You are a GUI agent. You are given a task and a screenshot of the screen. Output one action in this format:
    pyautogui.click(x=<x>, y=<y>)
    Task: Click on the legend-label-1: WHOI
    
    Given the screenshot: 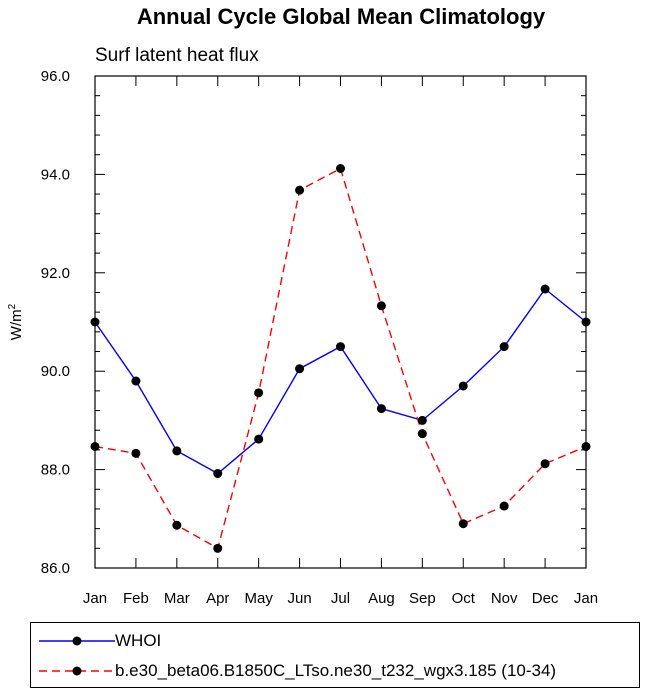 What is the action you would take?
    pyautogui.click(x=138, y=640)
    